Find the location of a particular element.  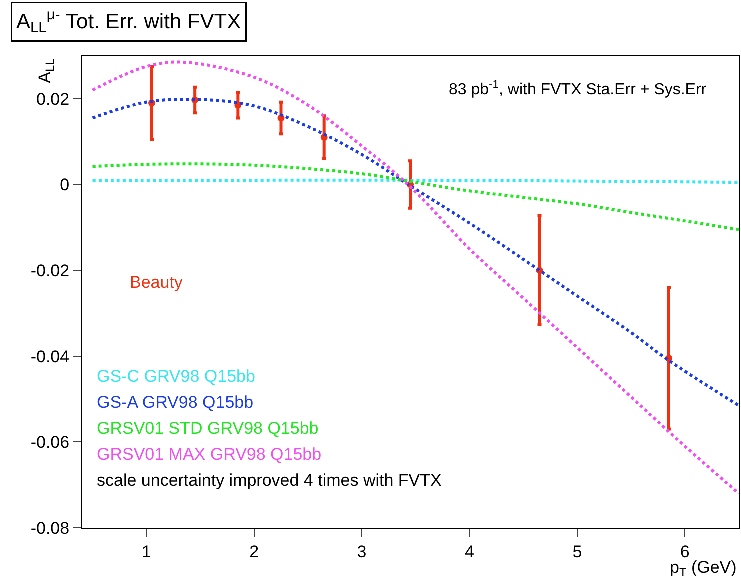

text: GRSV01 MAX GRV98 Q15bb is located at coordinates (209, 454).